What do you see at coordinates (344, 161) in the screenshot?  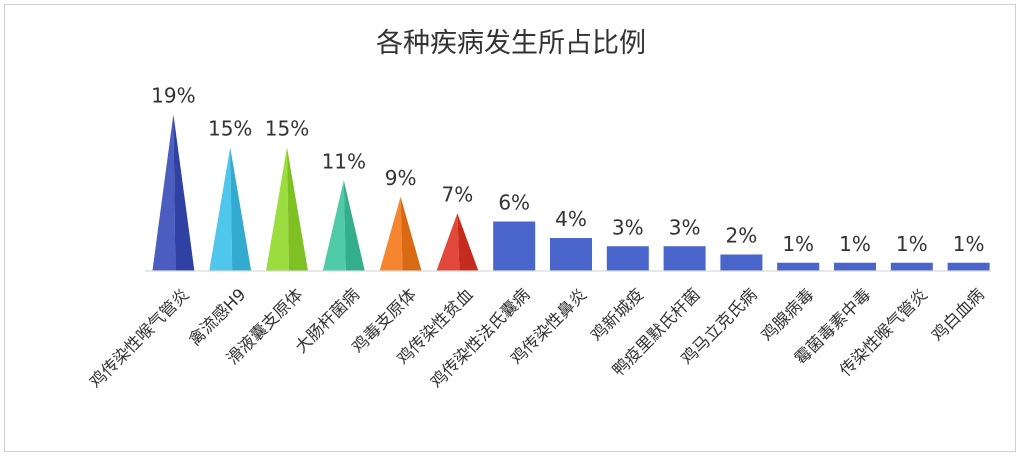 I see `data-label: 11%` at bounding box center [344, 161].